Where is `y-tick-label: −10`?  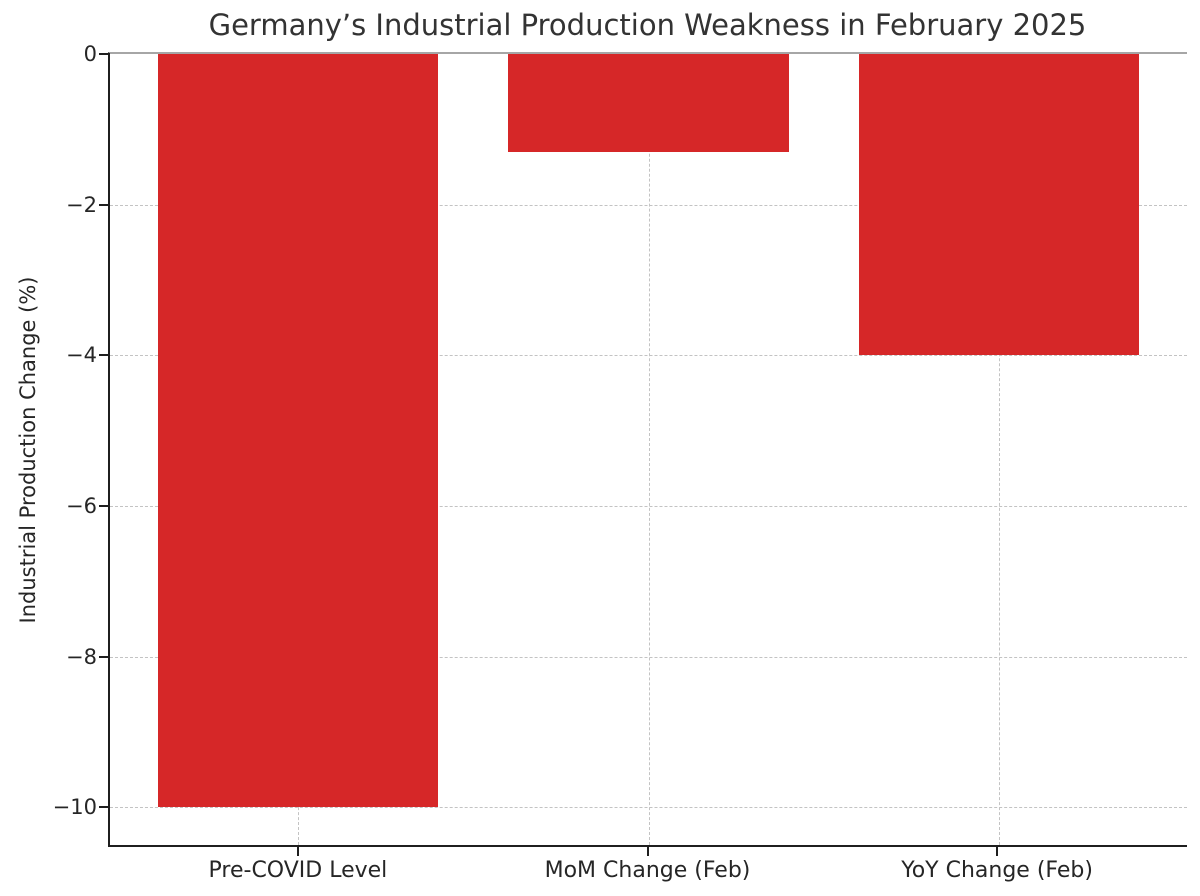 y-tick-label: −10 is located at coordinates (74, 807).